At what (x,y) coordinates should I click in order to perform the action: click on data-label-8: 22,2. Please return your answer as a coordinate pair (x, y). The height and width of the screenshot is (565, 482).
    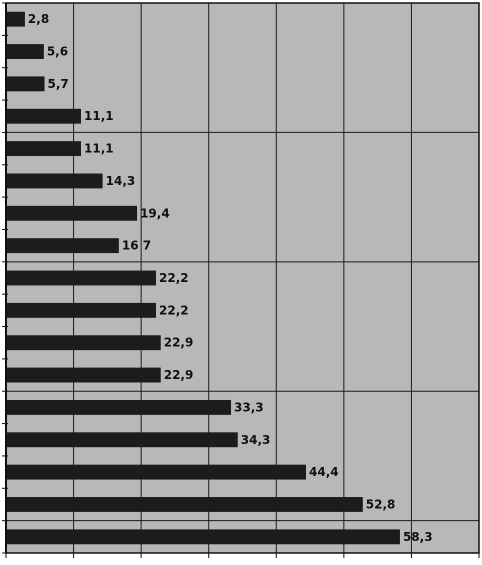
    Looking at the image, I should click on (174, 278).